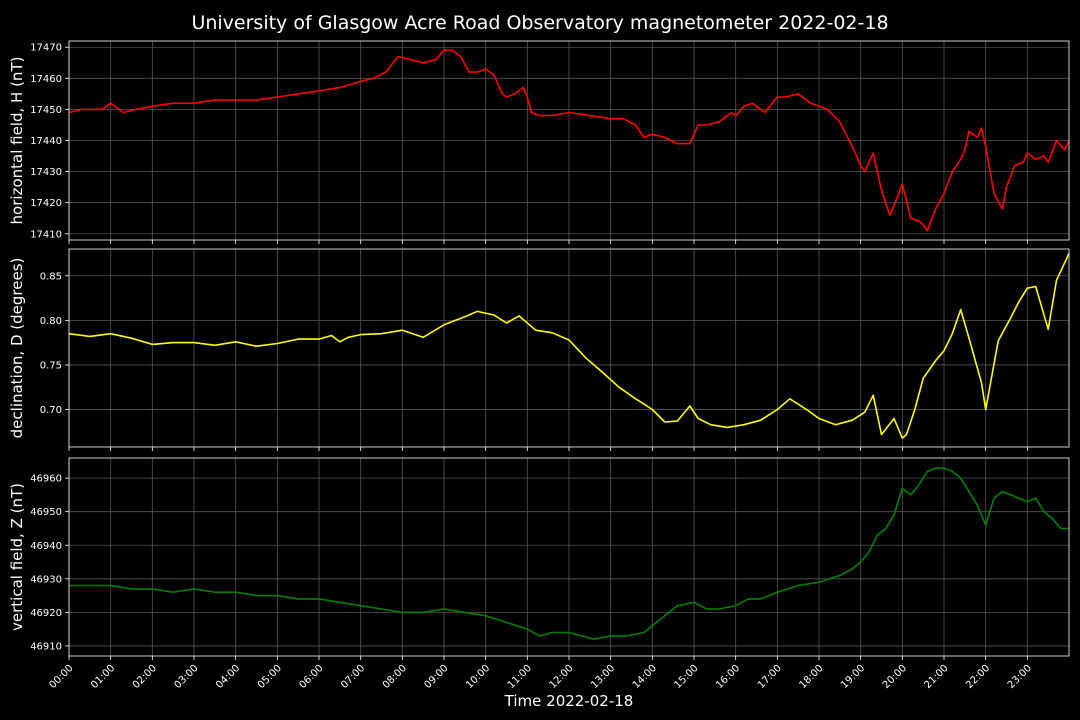 The height and width of the screenshot is (720, 1080). What do you see at coordinates (46, 48) in the screenshot?
I see `horizontal-field-y-tick-label: 17470` at bounding box center [46, 48].